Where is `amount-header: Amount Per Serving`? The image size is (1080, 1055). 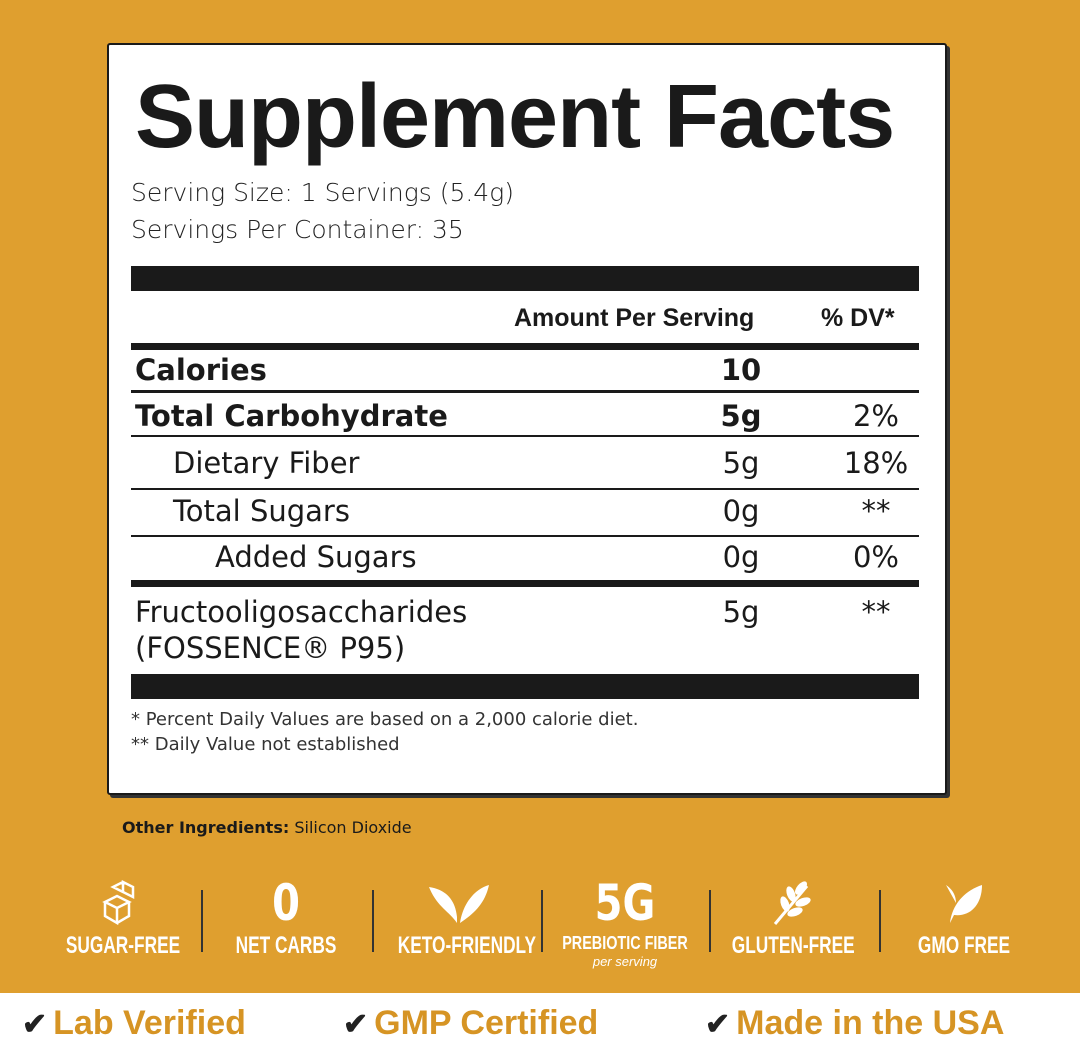 amount-header: Amount Per Serving is located at coordinates (634, 318).